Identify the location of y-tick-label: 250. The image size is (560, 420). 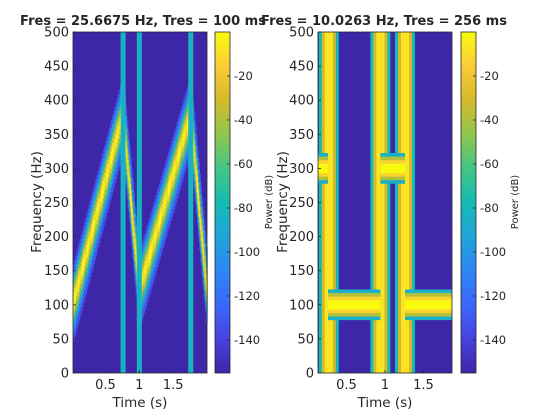
(56, 203).